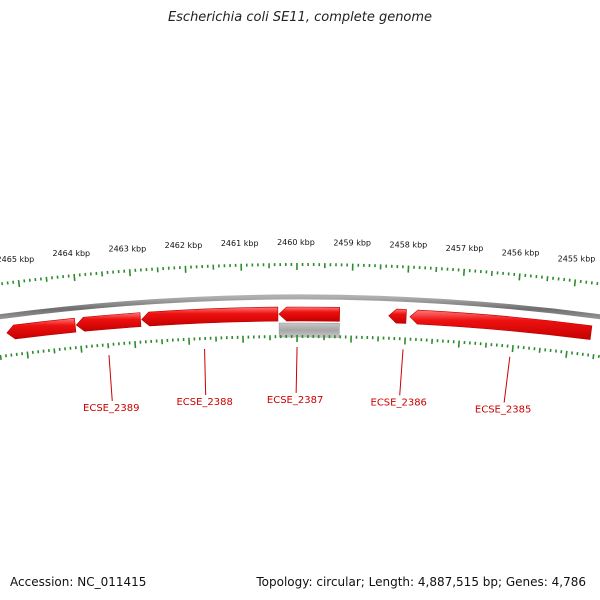 The width and height of the screenshot is (600, 600). Describe the element at coordinates (127, 248) in the screenshot. I see `ruler-label: 2463 kbp` at that location.